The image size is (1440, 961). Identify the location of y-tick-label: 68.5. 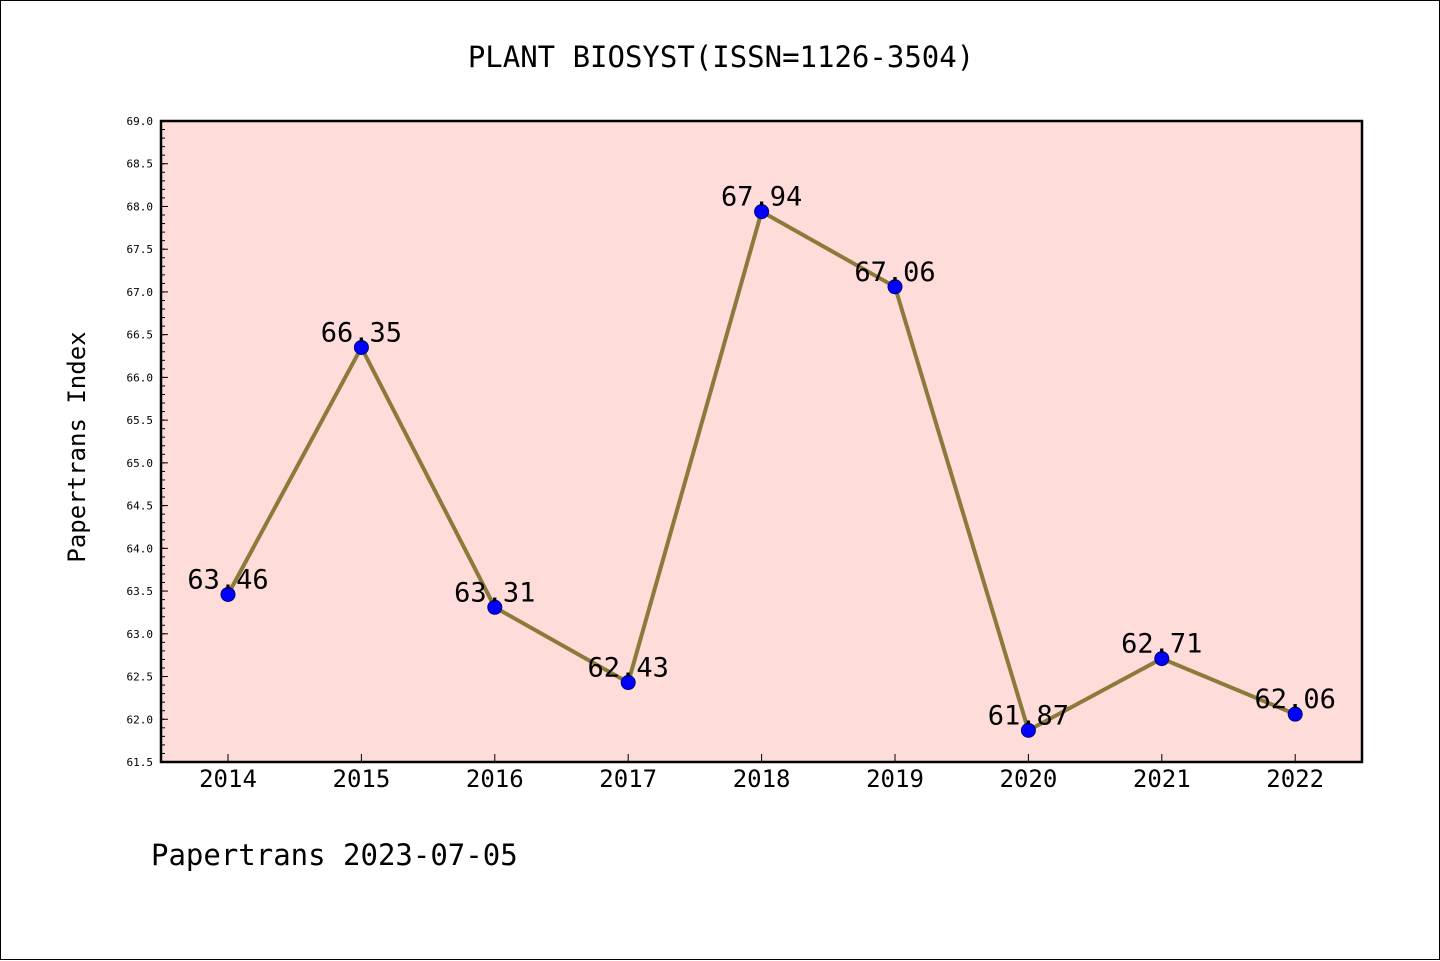
(140, 164).